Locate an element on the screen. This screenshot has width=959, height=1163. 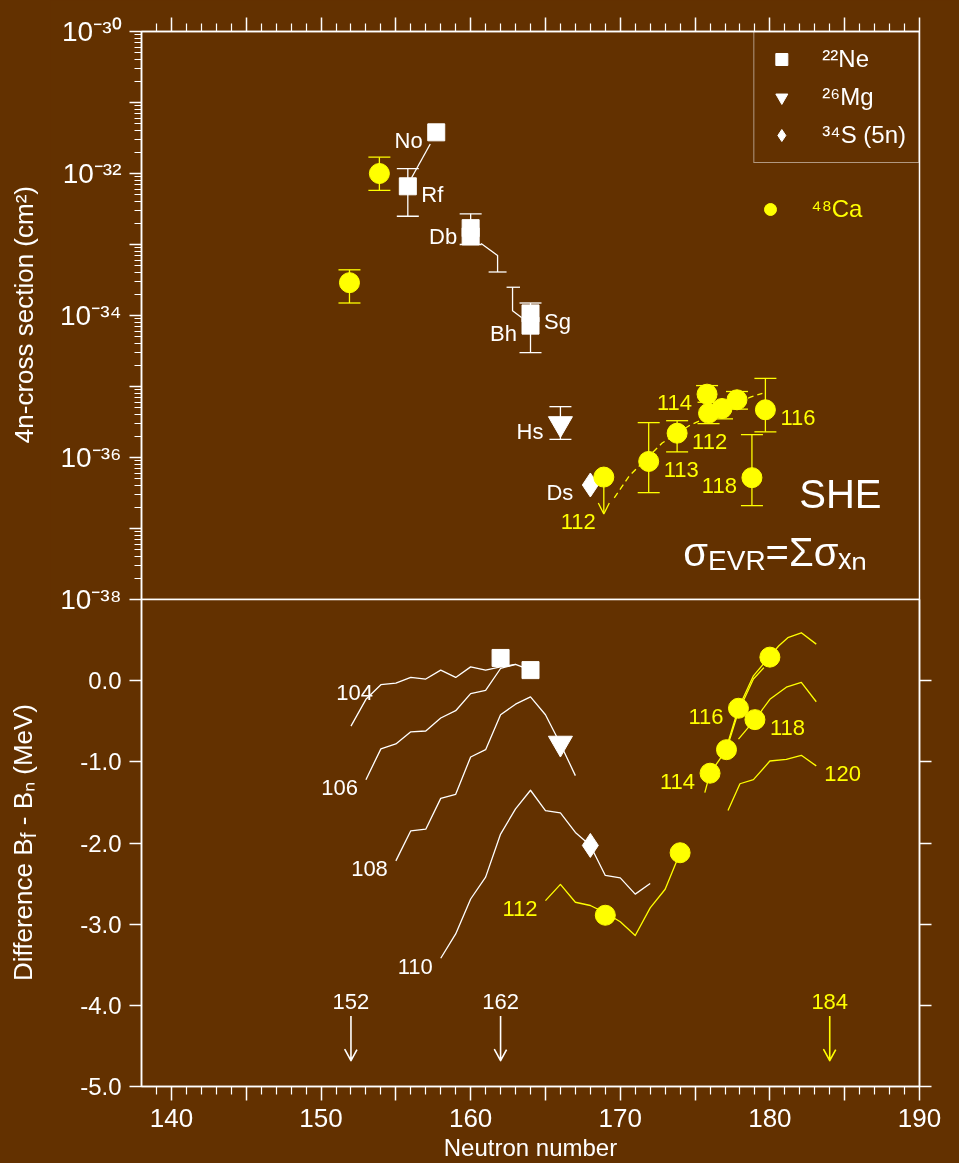
annotation: No is located at coordinates (408, 140).